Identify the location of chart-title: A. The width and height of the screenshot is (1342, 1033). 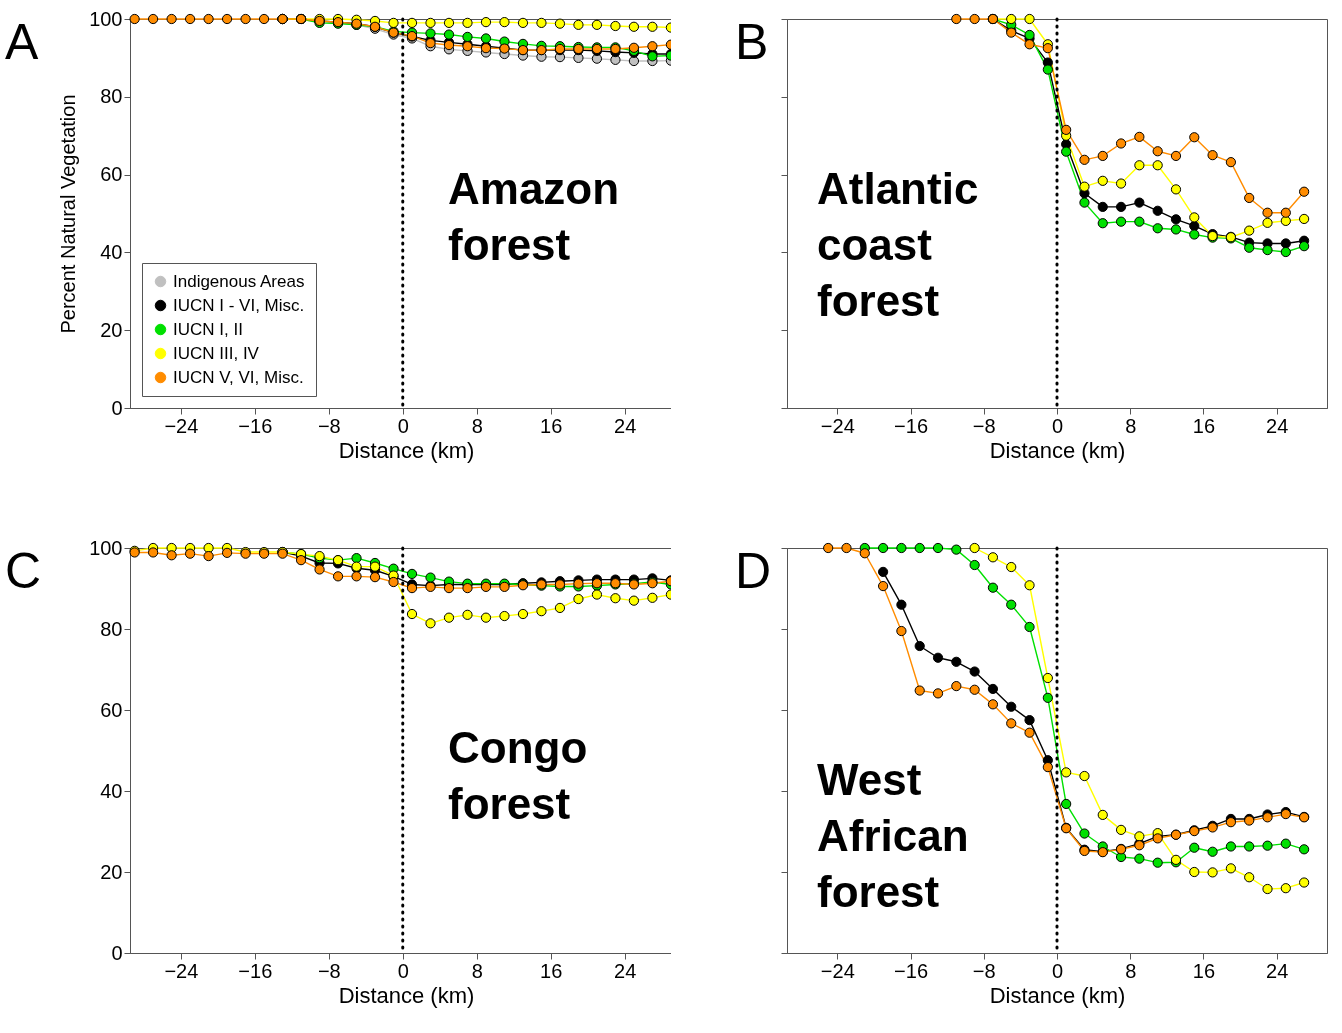
(22, 42).